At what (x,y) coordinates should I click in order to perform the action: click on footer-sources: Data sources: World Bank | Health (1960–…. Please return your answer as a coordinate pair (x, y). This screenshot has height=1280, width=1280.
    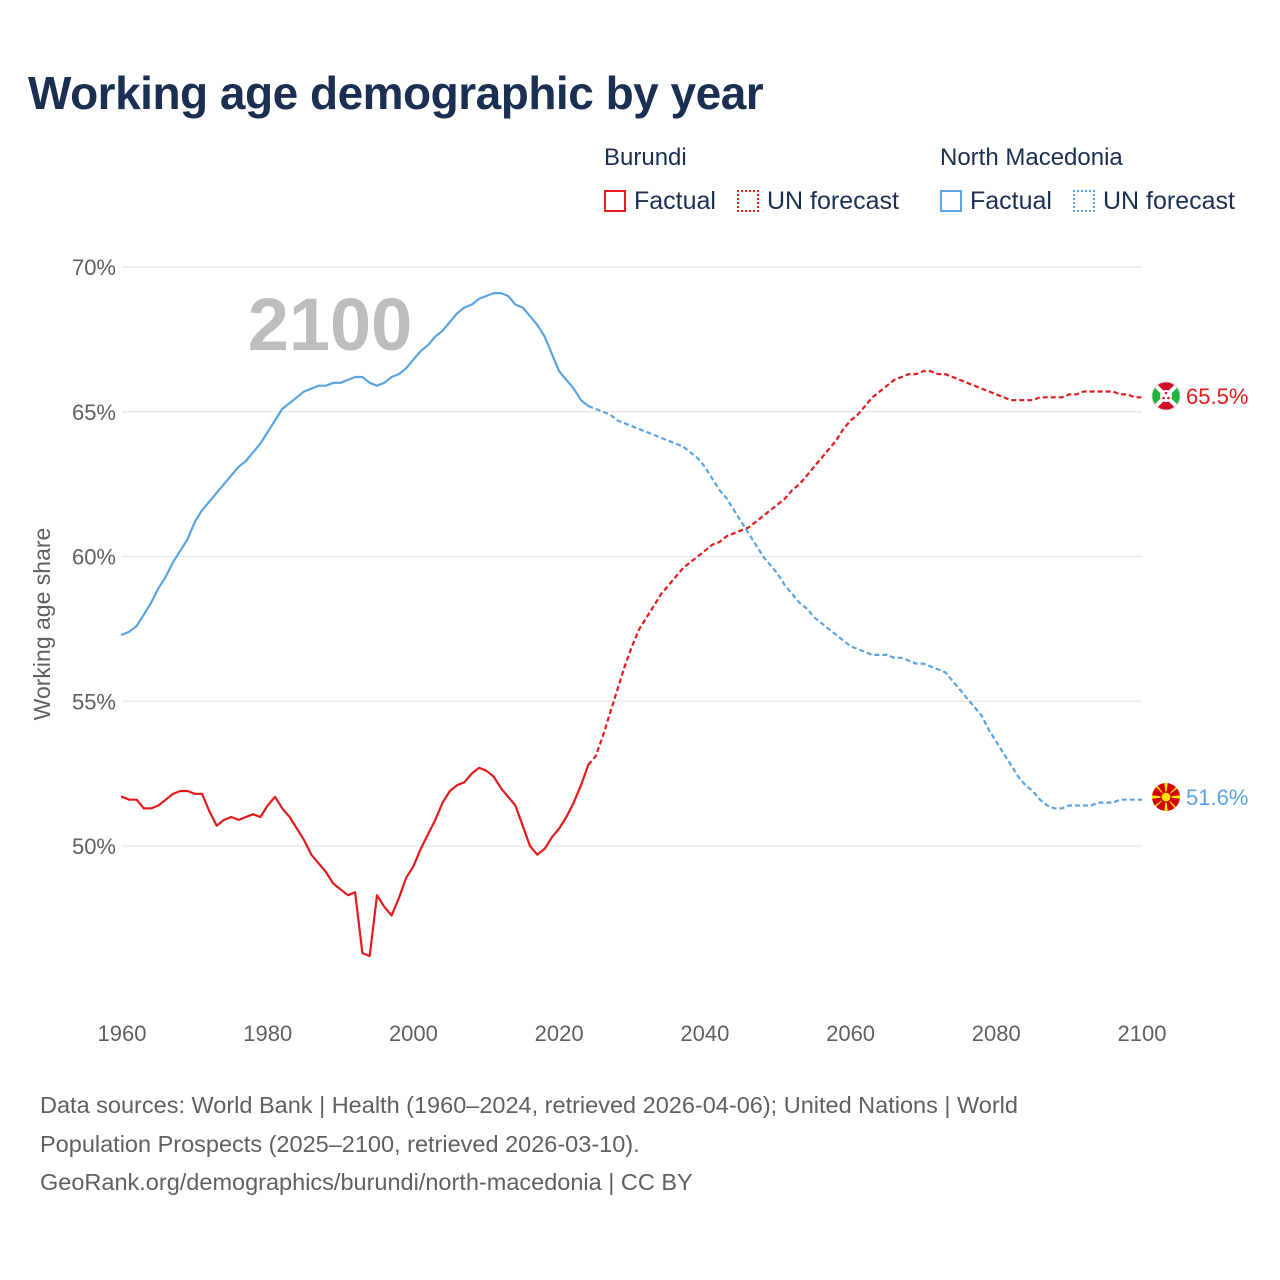
    Looking at the image, I should click on (640, 1144).